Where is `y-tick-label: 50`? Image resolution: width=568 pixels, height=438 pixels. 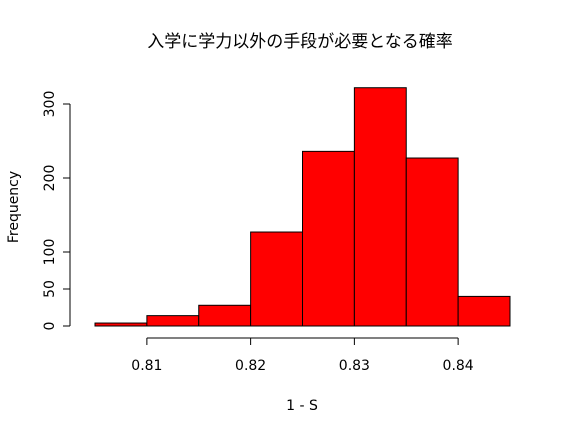
y-tick-label: 50 is located at coordinates (50, 289).